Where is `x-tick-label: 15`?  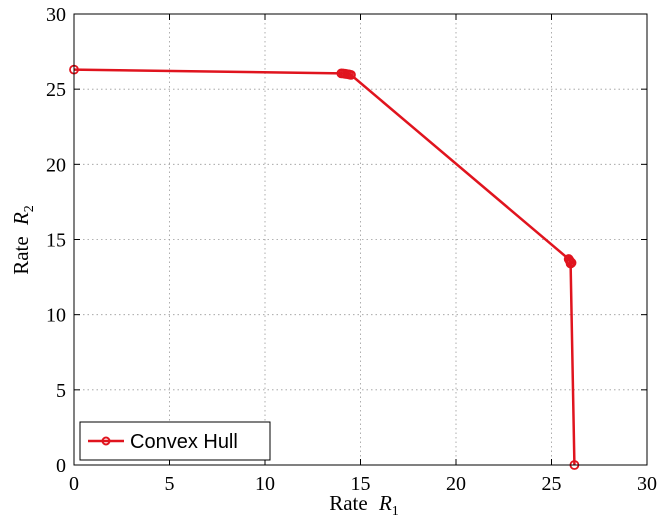
x-tick-label: 15 is located at coordinates (361, 484).